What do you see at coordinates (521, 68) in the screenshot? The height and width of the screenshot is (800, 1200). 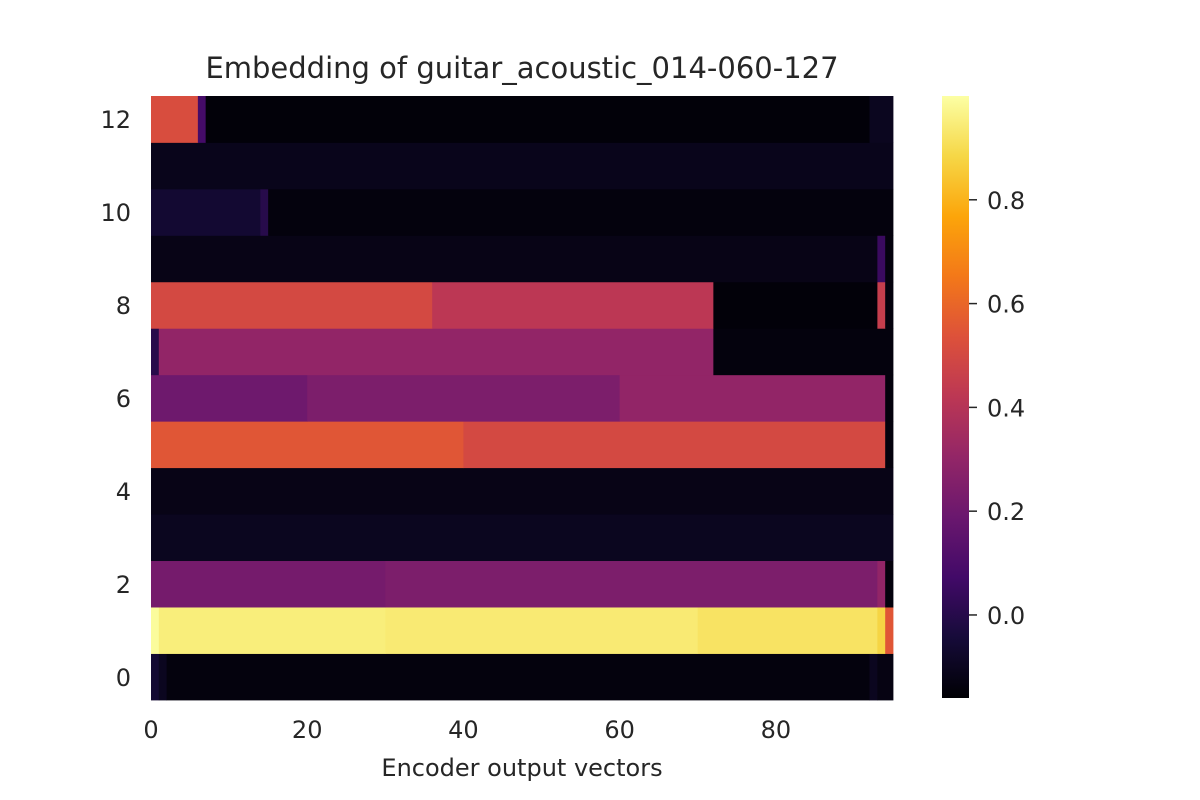 I see `chart-title: Embedding of guitar_acoustic_014-060-127` at bounding box center [521, 68].